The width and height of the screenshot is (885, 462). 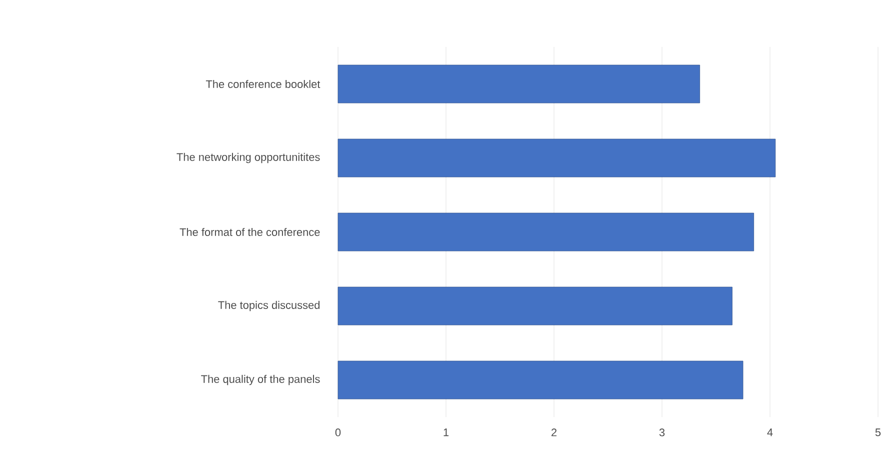 I want to click on x-tick-label: 5, so click(x=878, y=432).